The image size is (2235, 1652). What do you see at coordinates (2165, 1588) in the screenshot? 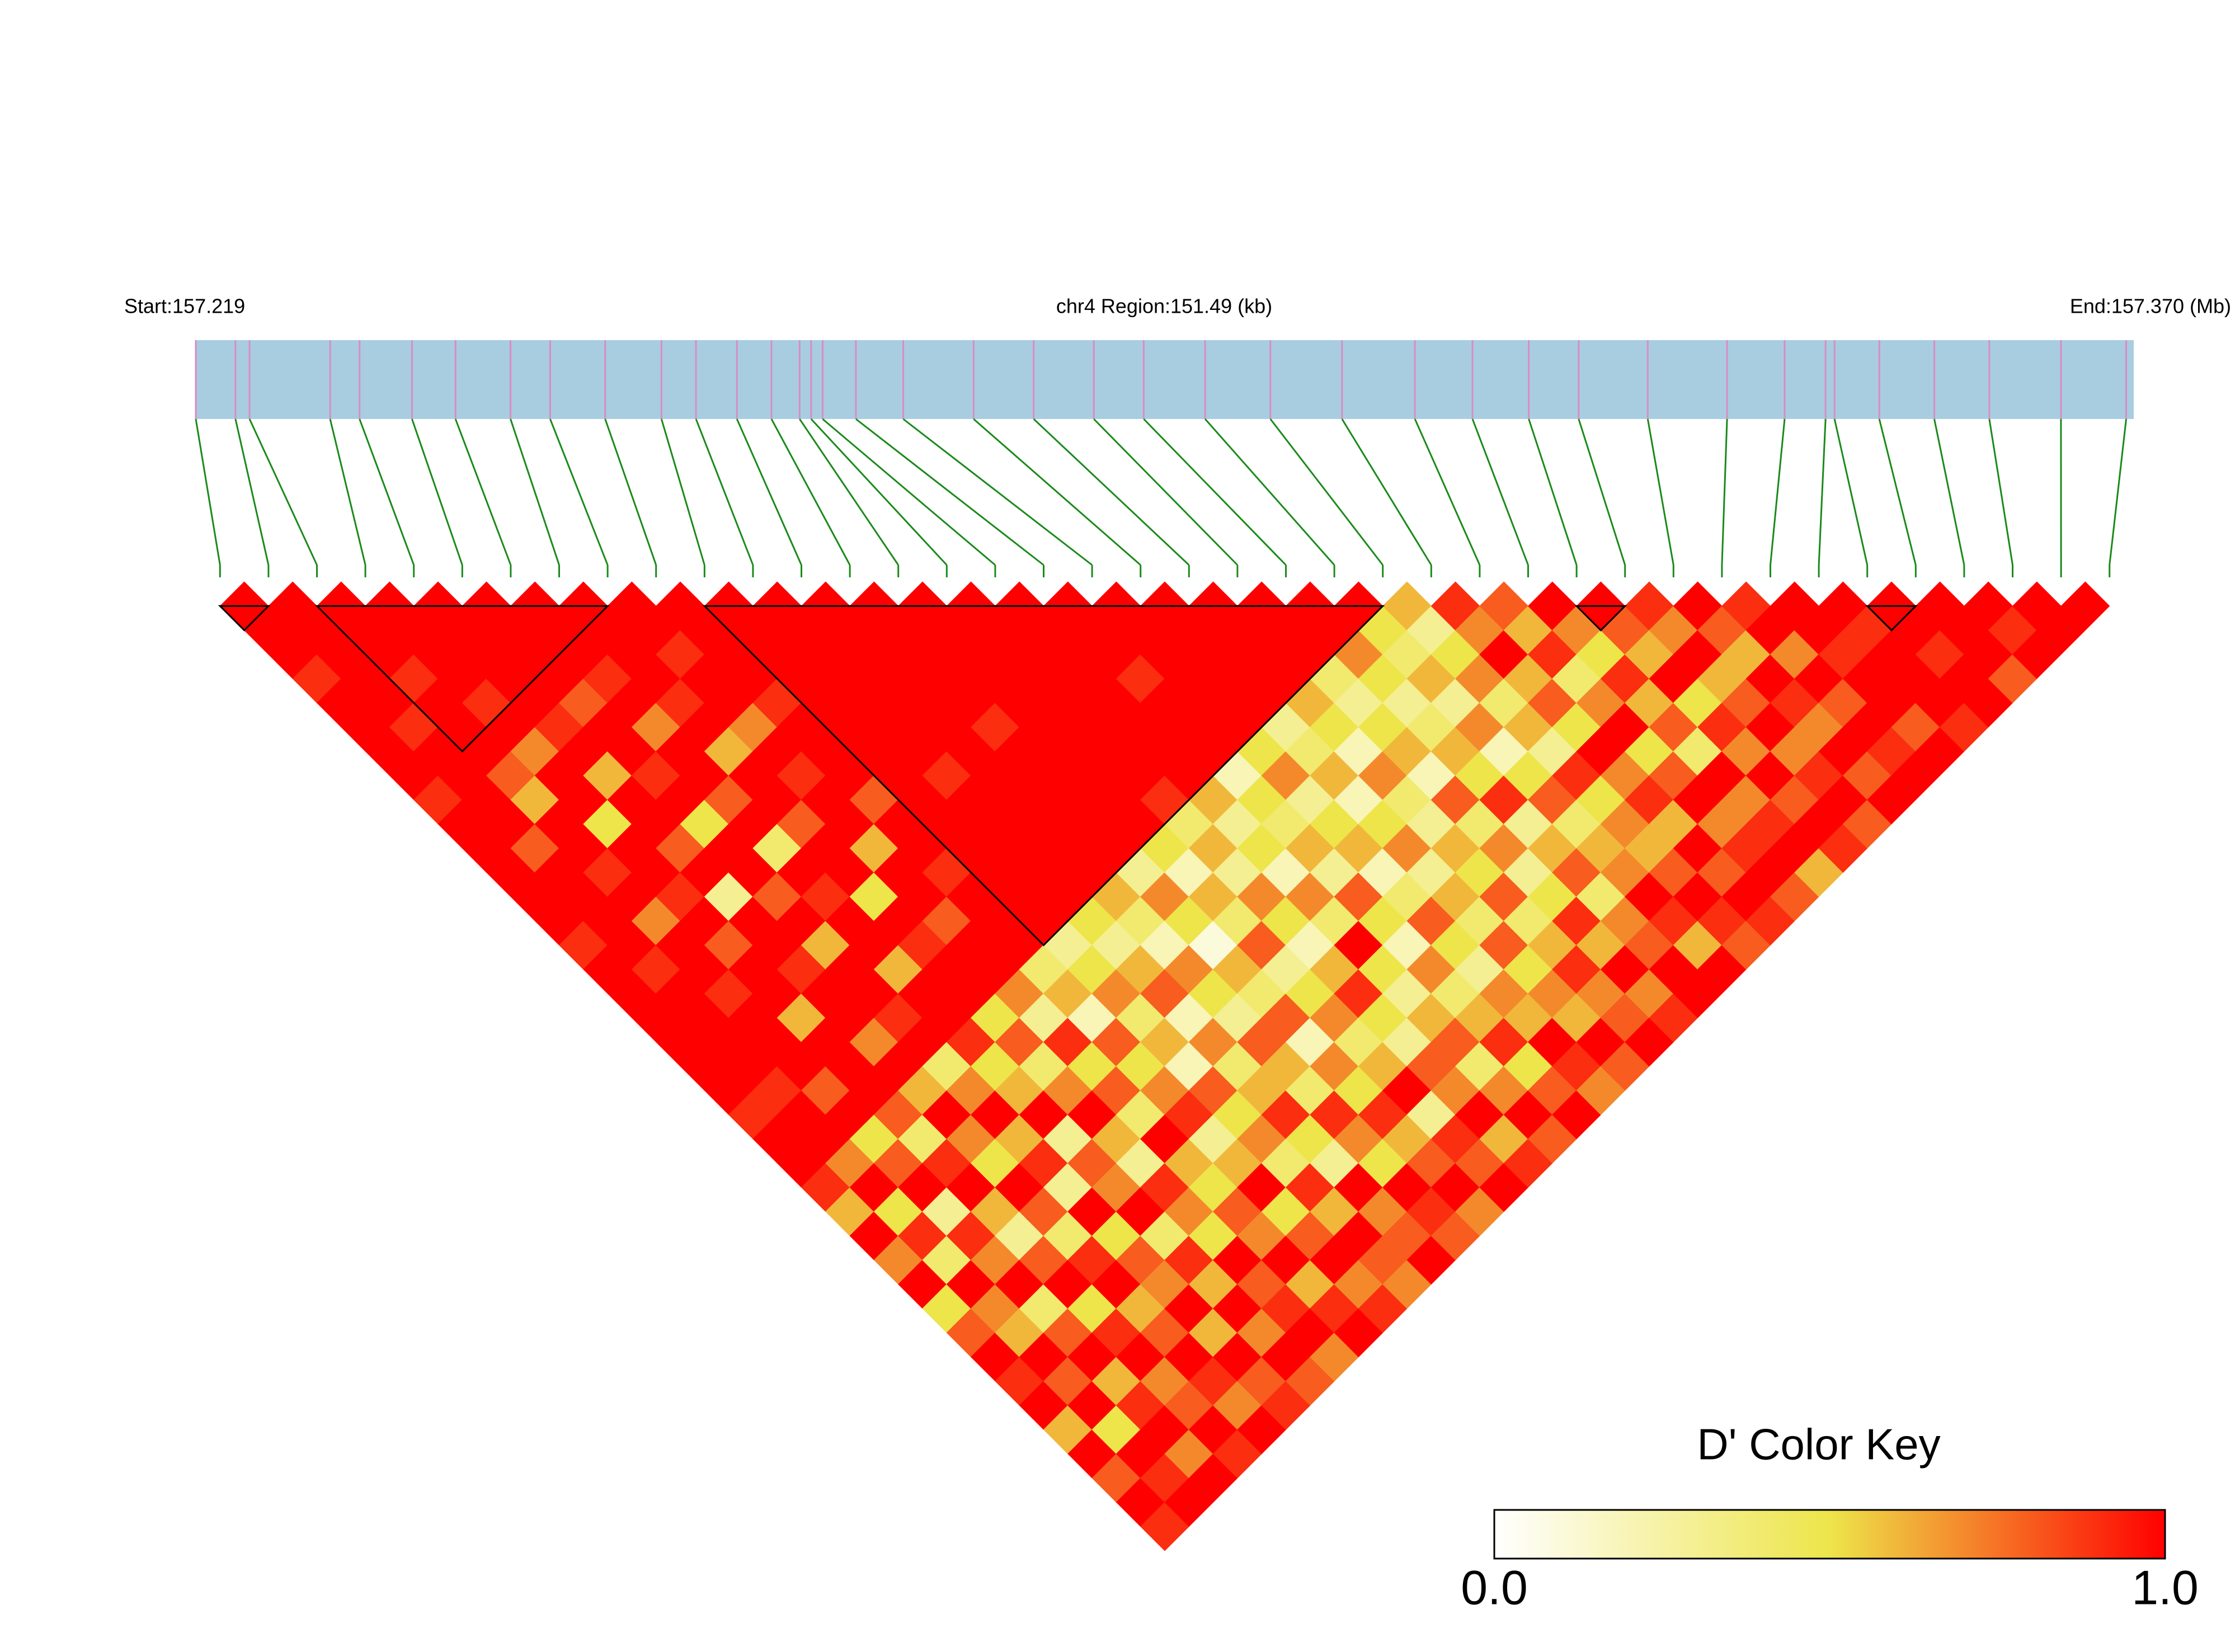
I see `color-key-label: 1.0` at bounding box center [2165, 1588].